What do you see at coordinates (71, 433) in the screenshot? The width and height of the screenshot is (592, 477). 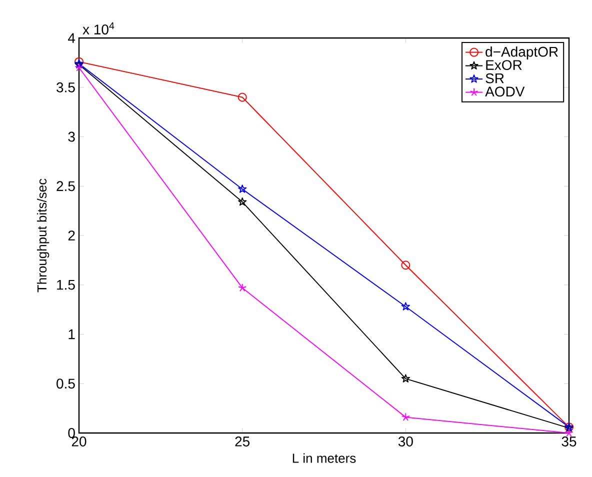 I see `y-tick-label: 0` at bounding box center [71, 433].